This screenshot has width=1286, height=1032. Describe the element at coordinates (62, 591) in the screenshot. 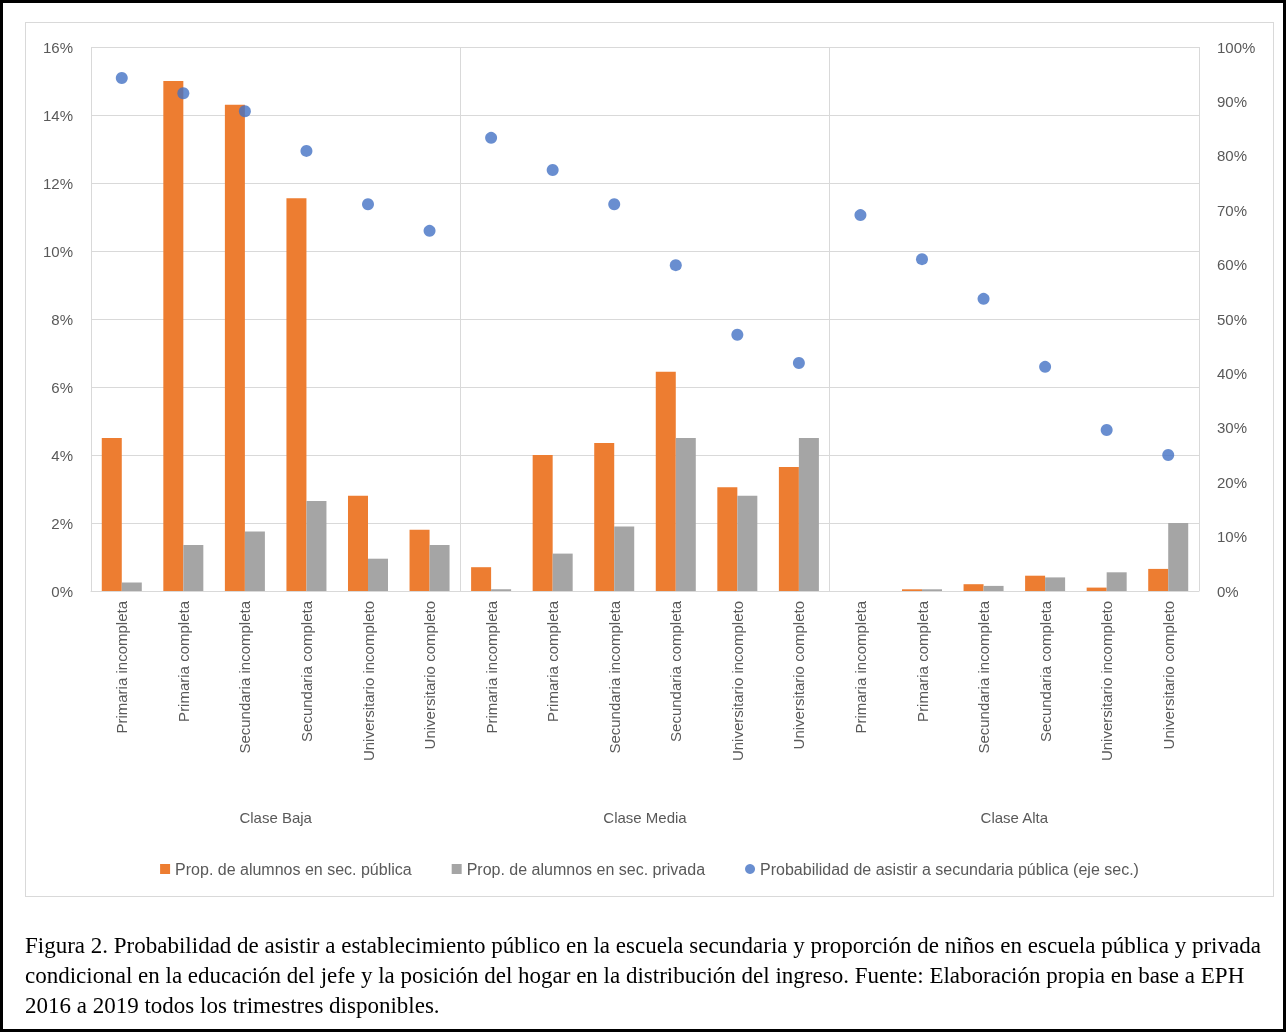

I see `y-tick-label: 0%` at that location.